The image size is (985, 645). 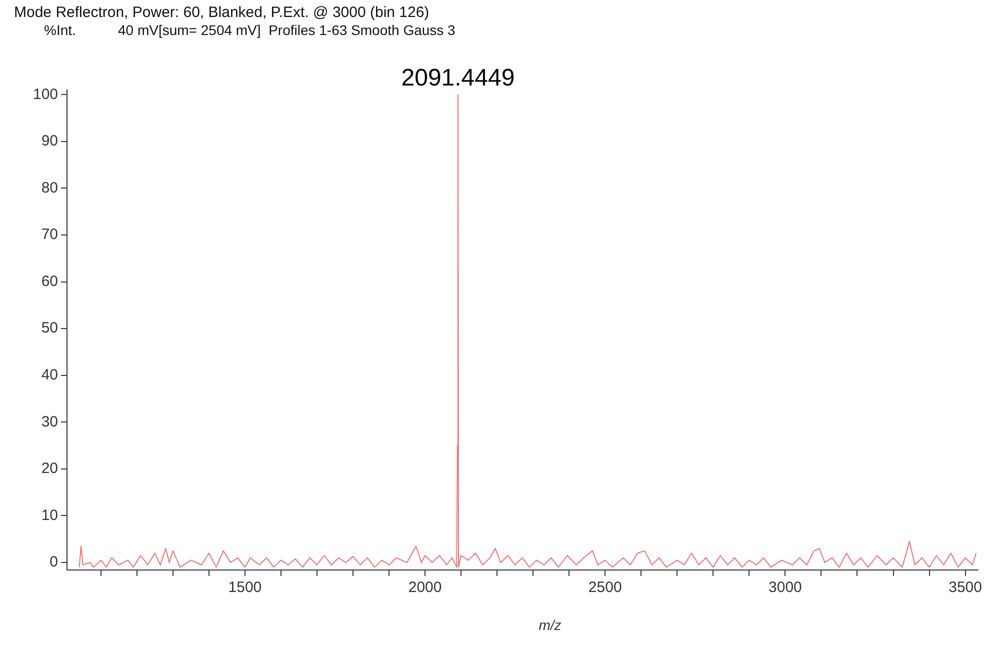 What do you see at coordinates (49, 421) in the screenshot?
I see `y-tick-label: 30` at bounding box center [49, 421].